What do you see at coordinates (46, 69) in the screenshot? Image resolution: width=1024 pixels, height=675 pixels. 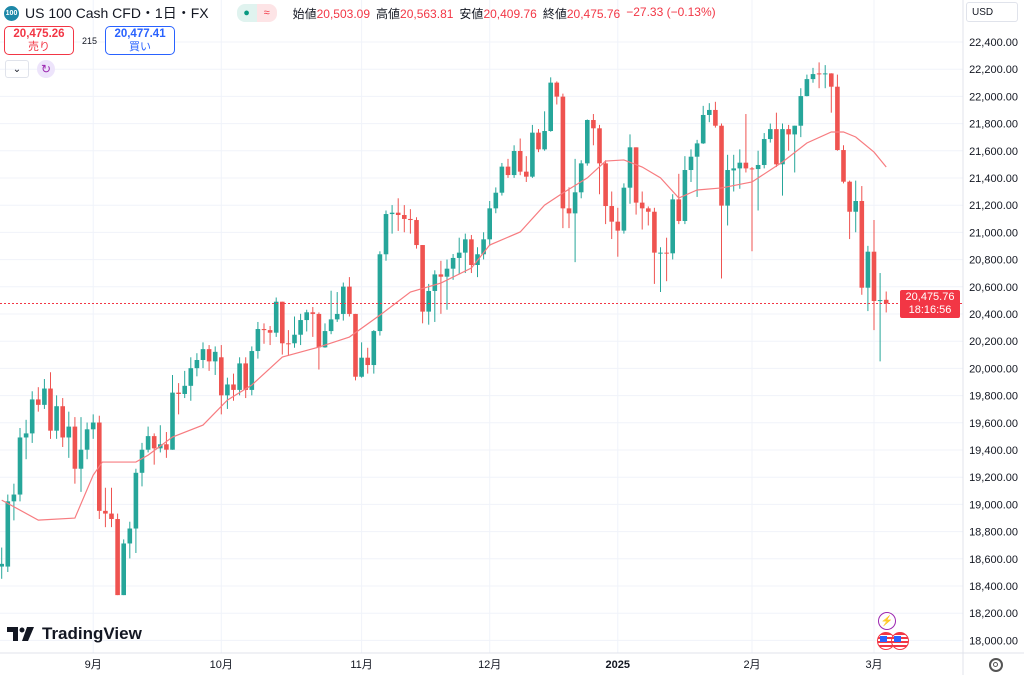 I see `refresh-icon: ↻` at bounding box center [46, 69].